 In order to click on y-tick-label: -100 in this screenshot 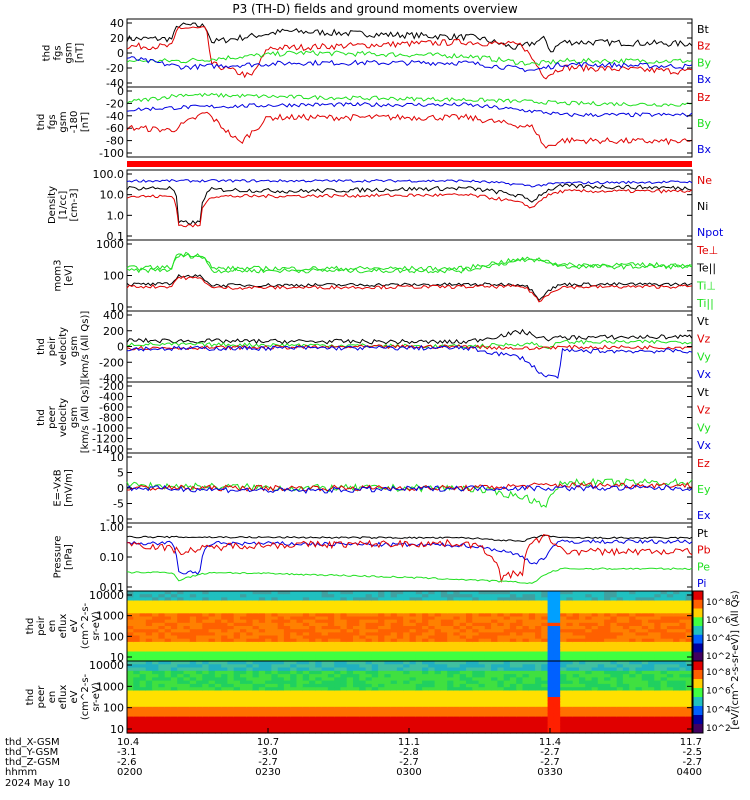, I will do `click(111, 153)`.